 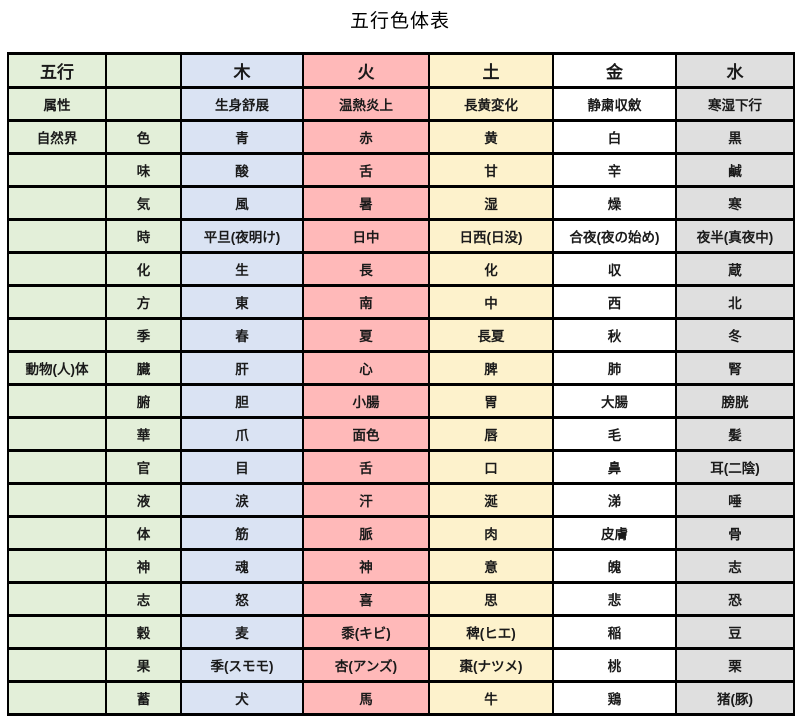 What do you see at coordinates (366, 599) in the screenshot?
I see `value-cell: 喜` at bounding box center [366, 599].